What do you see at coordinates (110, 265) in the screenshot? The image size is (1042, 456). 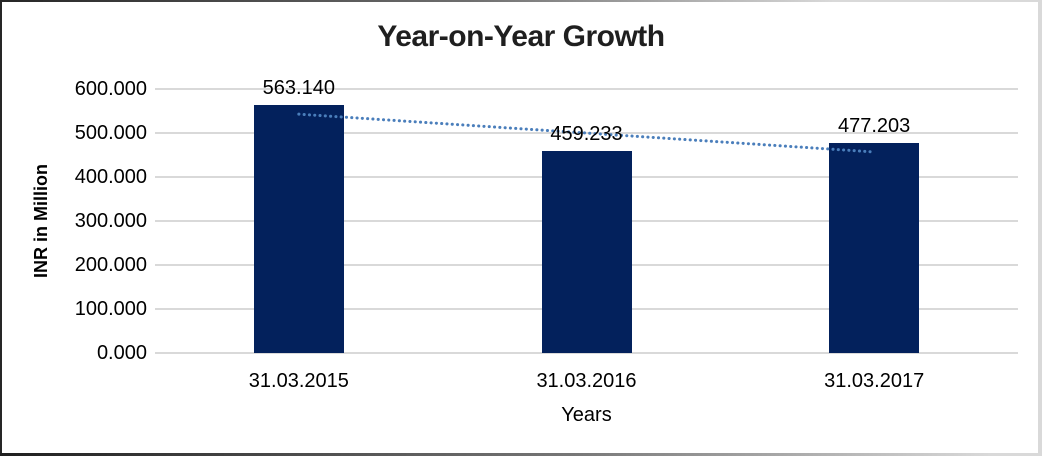 I see `y-tick-label: 200.000` at bounding box center [110, 265].